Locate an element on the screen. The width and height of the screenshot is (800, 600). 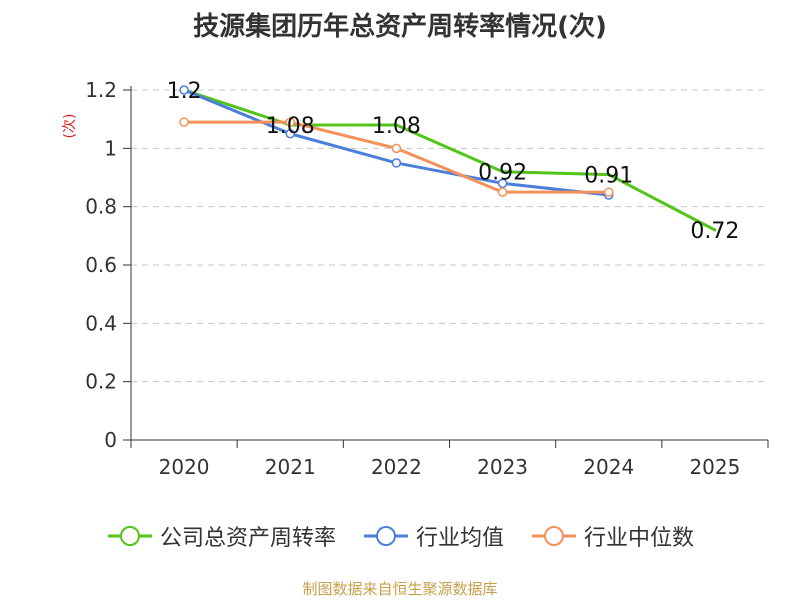
legend-label: 行业中位数 is located at coordinates (639, 538).